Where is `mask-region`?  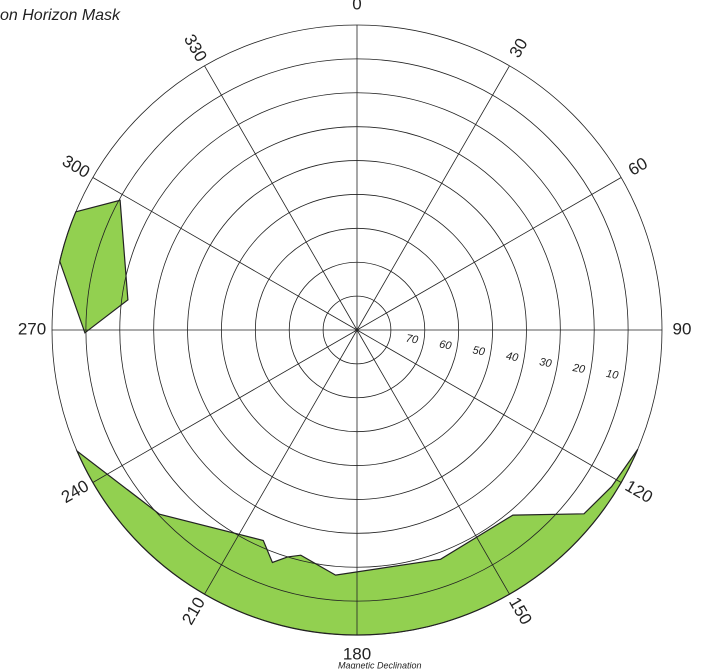 mask-region is located at coordinates (94, 266).